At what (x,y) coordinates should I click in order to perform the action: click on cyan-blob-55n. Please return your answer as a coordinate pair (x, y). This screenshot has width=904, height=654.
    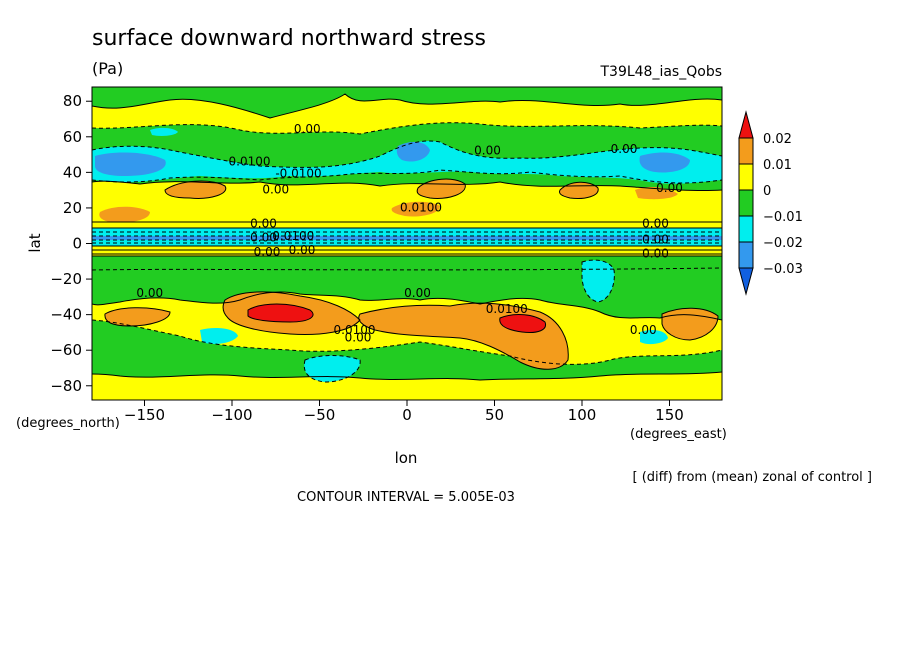
    Looking at the image, I should click on (164, 131).